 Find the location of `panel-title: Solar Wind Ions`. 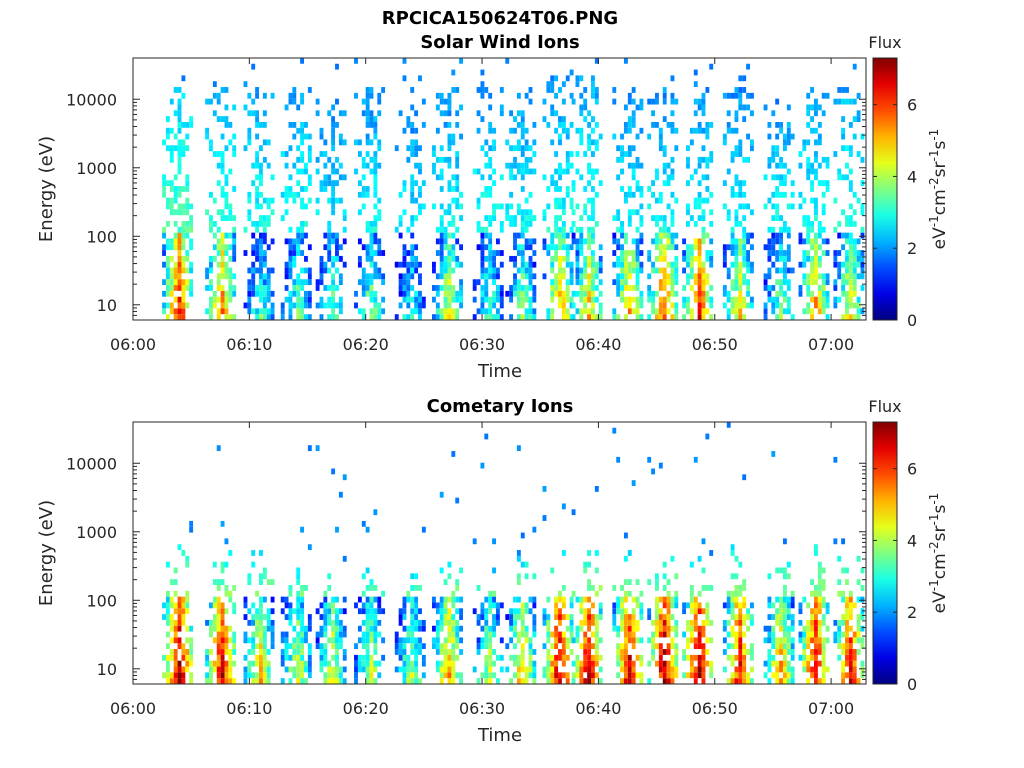

panel-title: Solar Wind Ions is located at coordinates (499, 42).